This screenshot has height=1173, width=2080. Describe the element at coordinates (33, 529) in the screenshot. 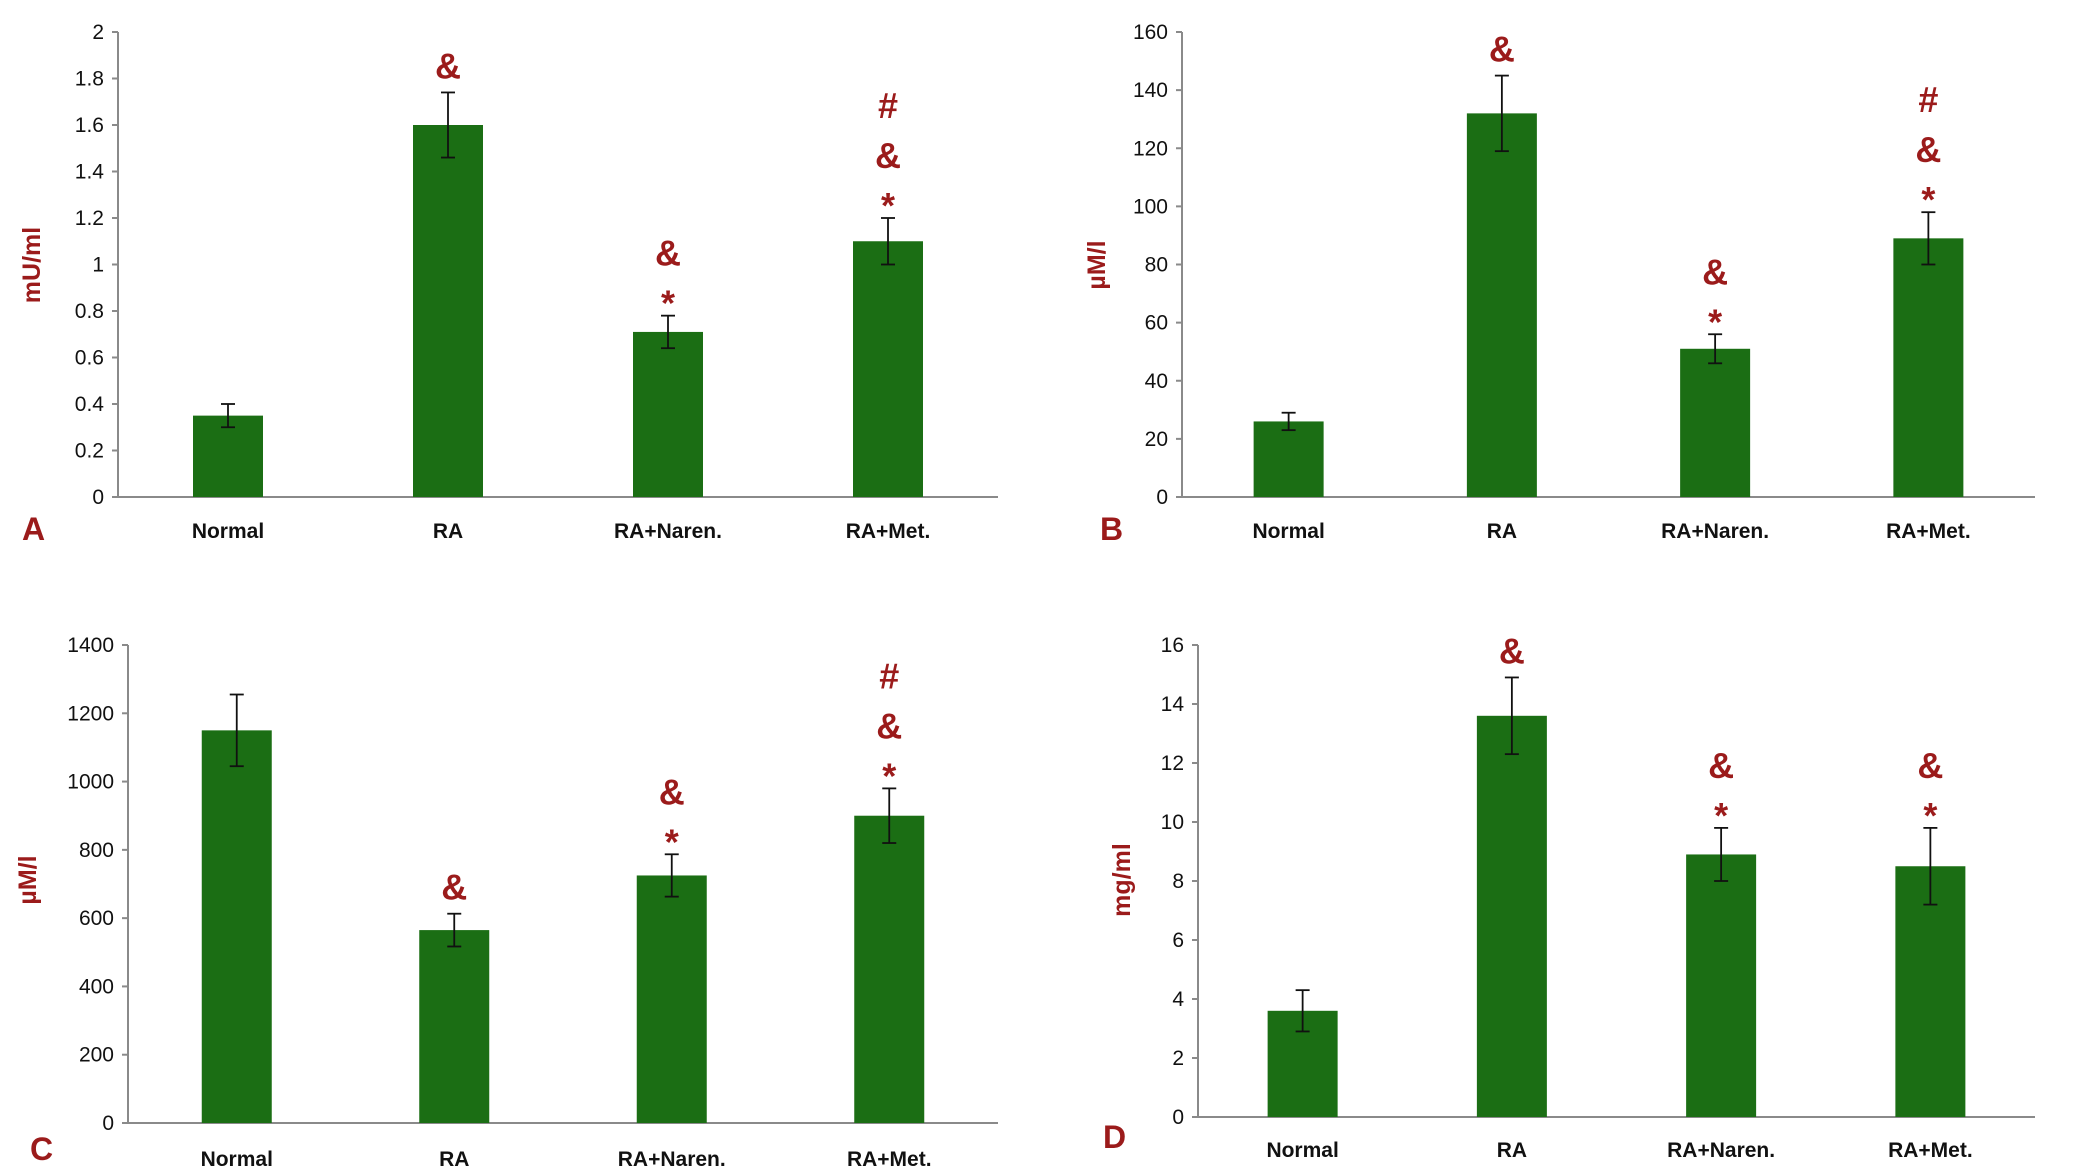

I see `panel-label: A` at that location.